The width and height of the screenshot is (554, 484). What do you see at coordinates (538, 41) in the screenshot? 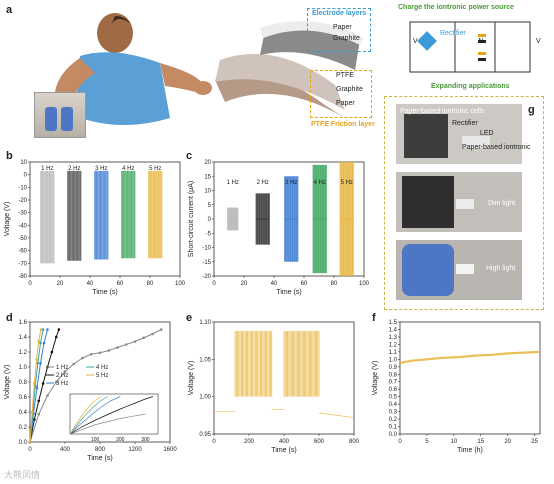
I see `circuit-v-right: V` at bounding box center [538, 41].